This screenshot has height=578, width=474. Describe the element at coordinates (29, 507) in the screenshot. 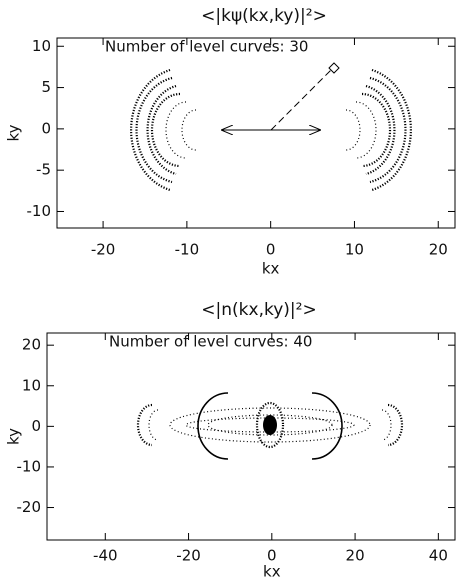

I see `y-tick-label: -20` at that location.